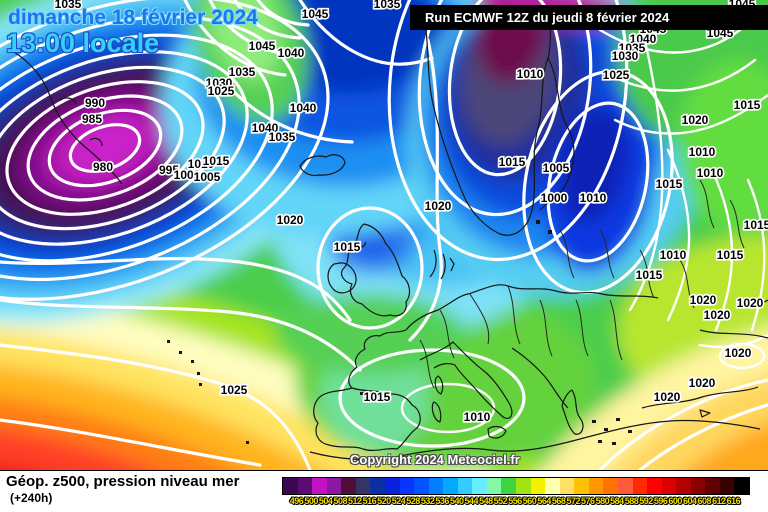  What do you see at coordinates (340, 501) in the screenshot?
I see `scale-value: 508` at bounding box center [340, 501].